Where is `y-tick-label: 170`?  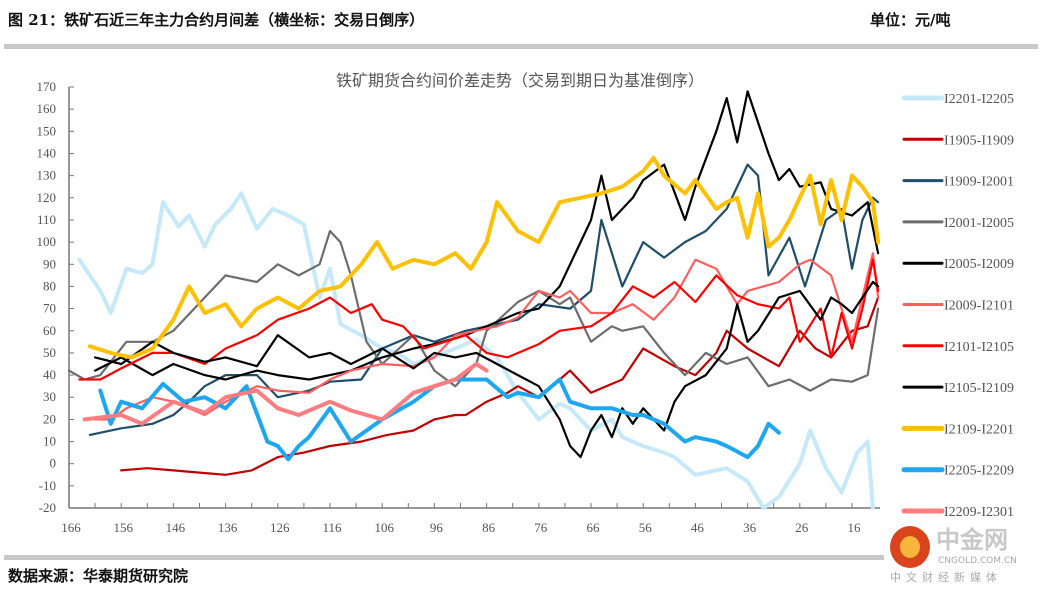 y-tick-label: 170 is located at coordinates (47, 86).